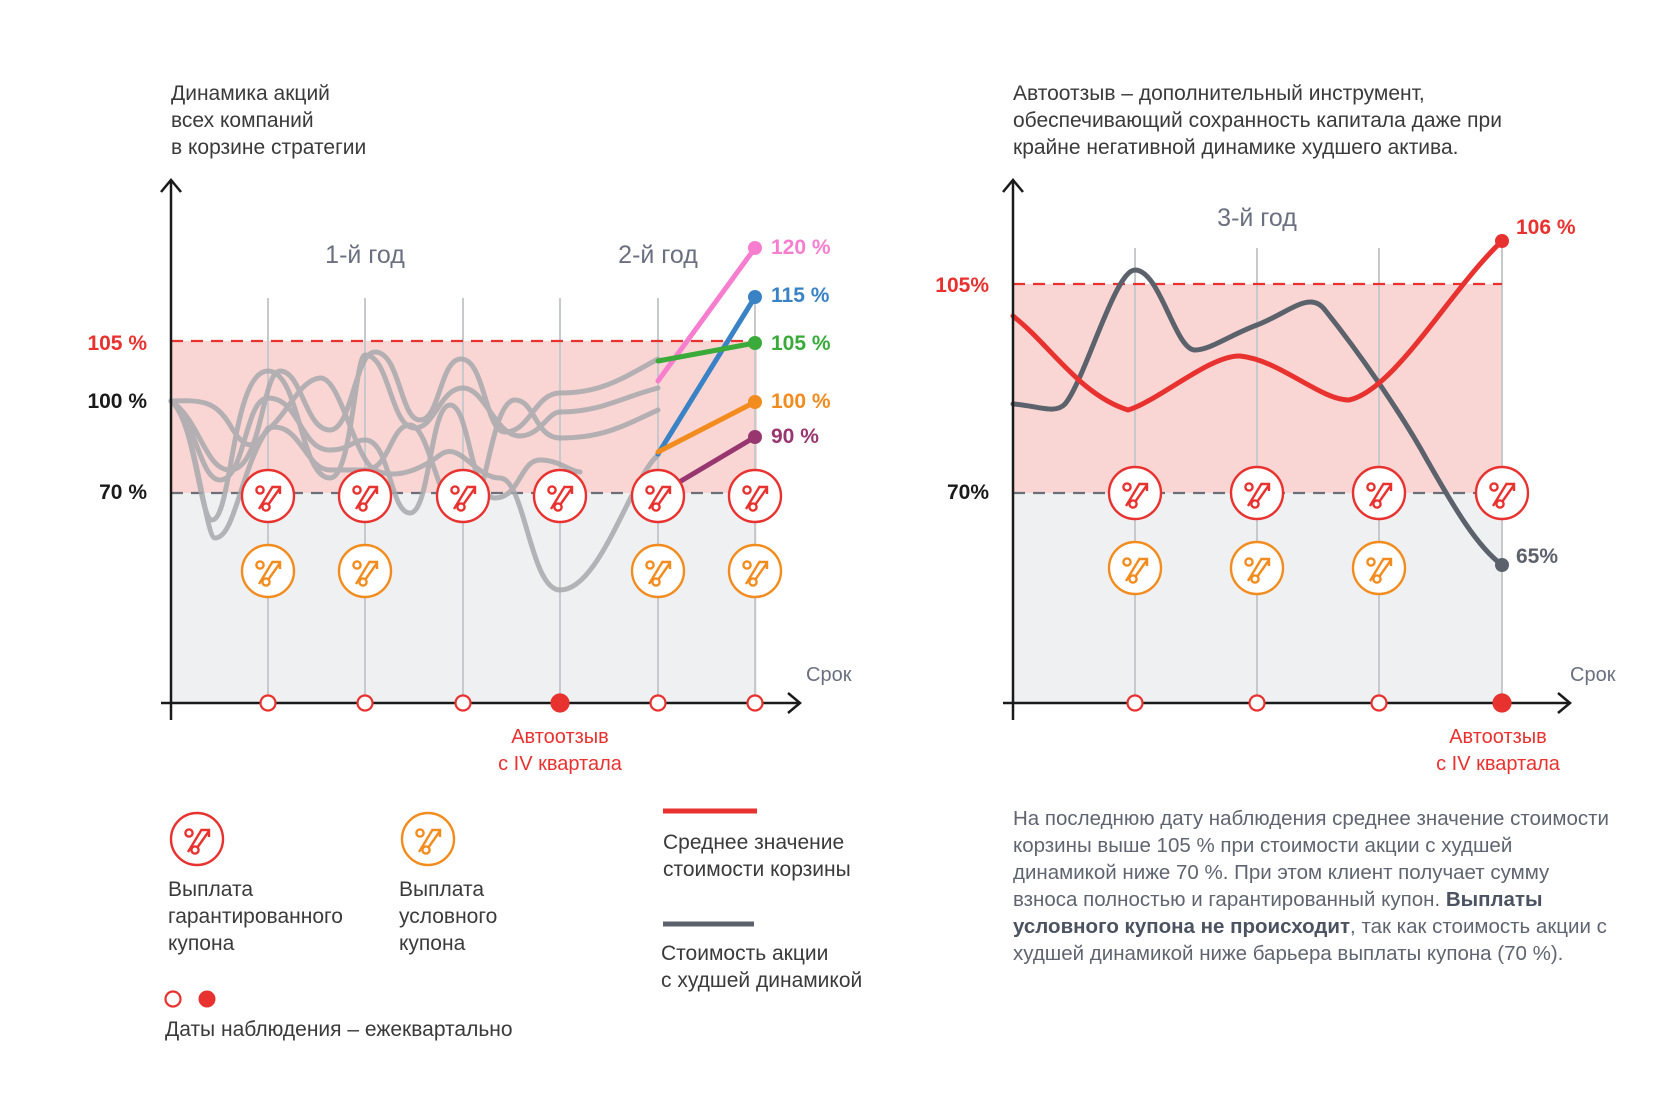  I want to click on end-label-90: 90 %, so click(795, 436).